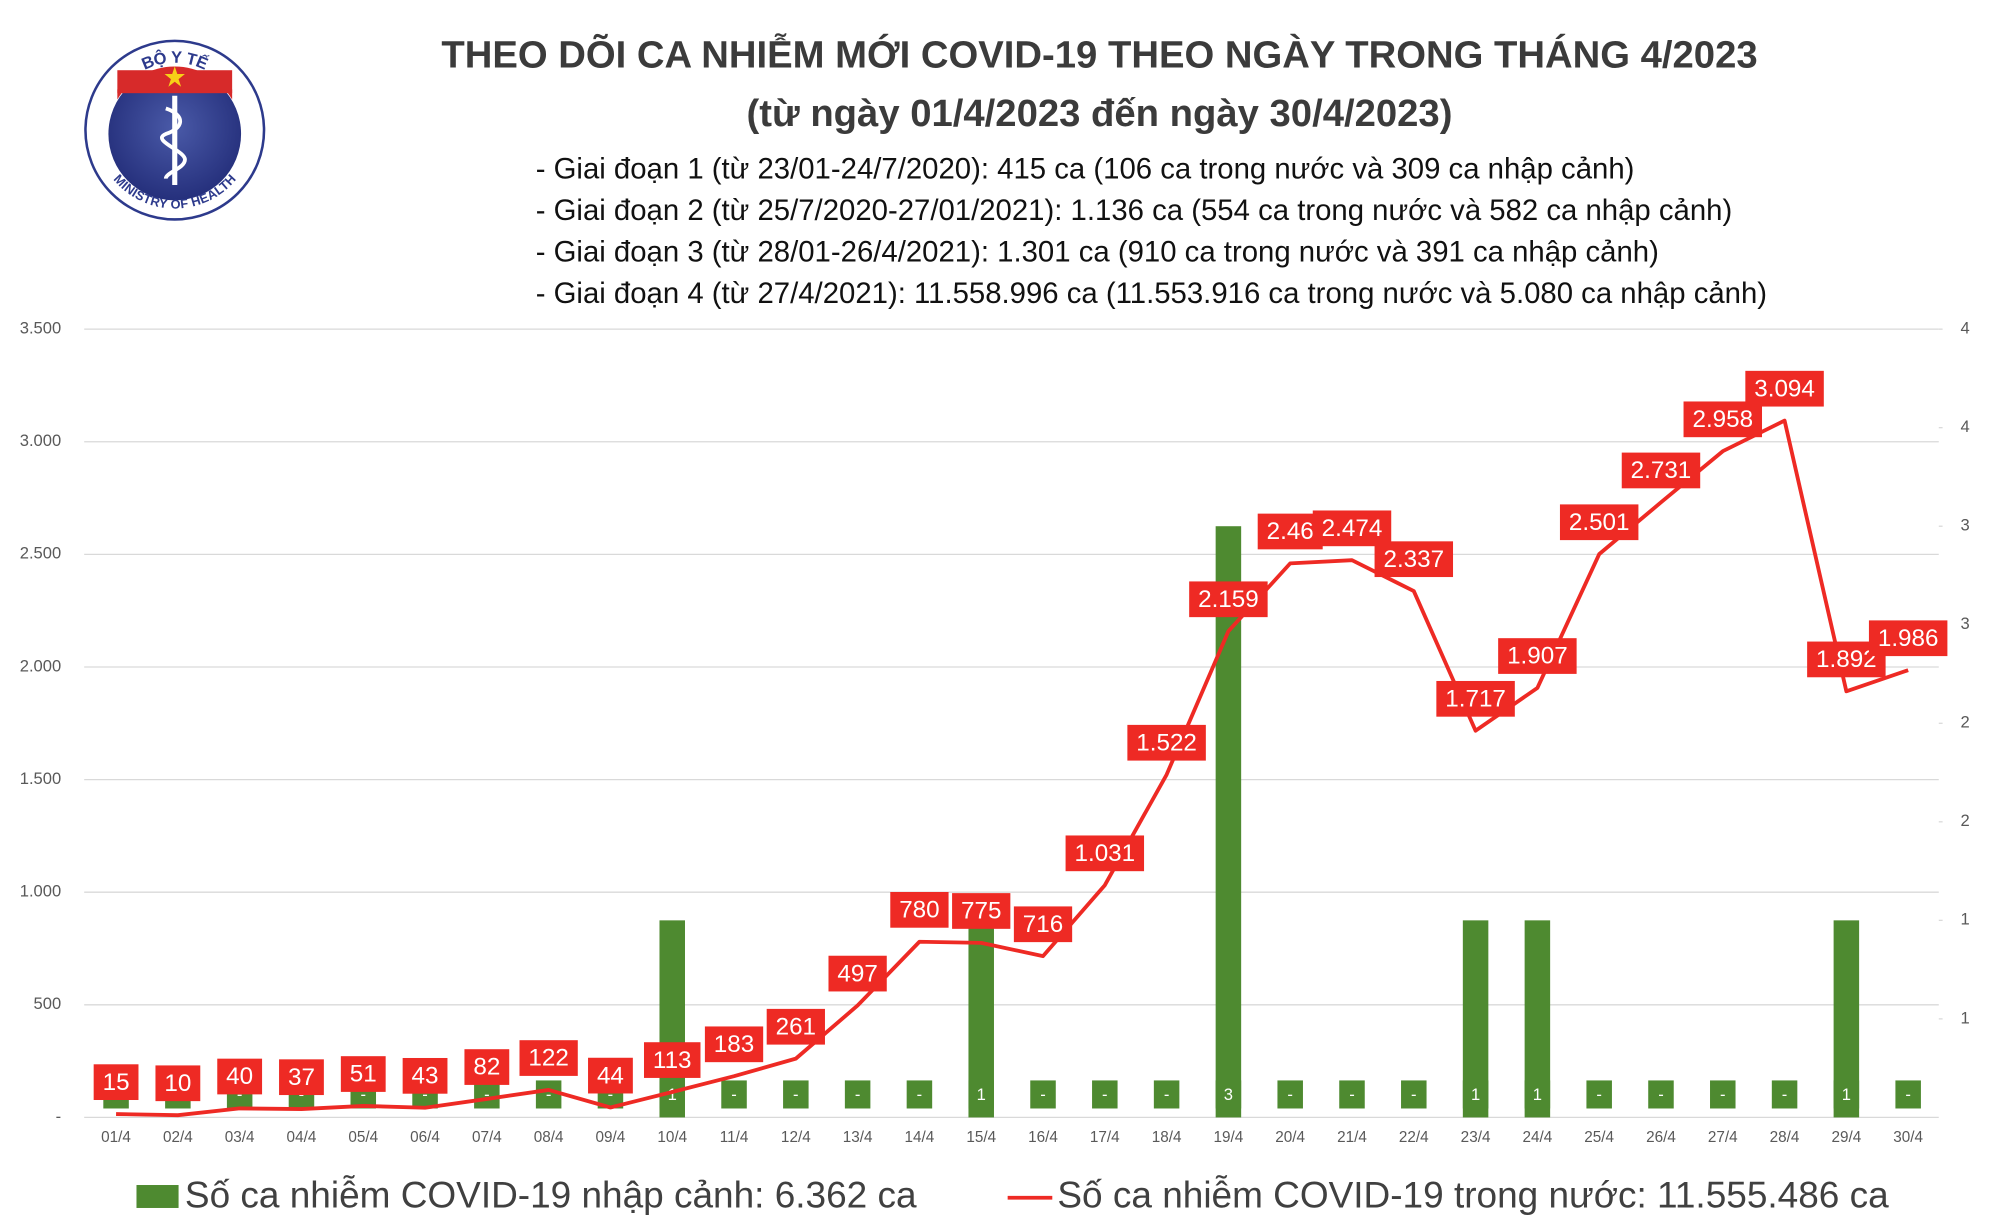  What do you see at coordinates (1167, 1137) in the screenshot?
I see `x-tick-label: 18/4` at bounding box center [1167, 1137].